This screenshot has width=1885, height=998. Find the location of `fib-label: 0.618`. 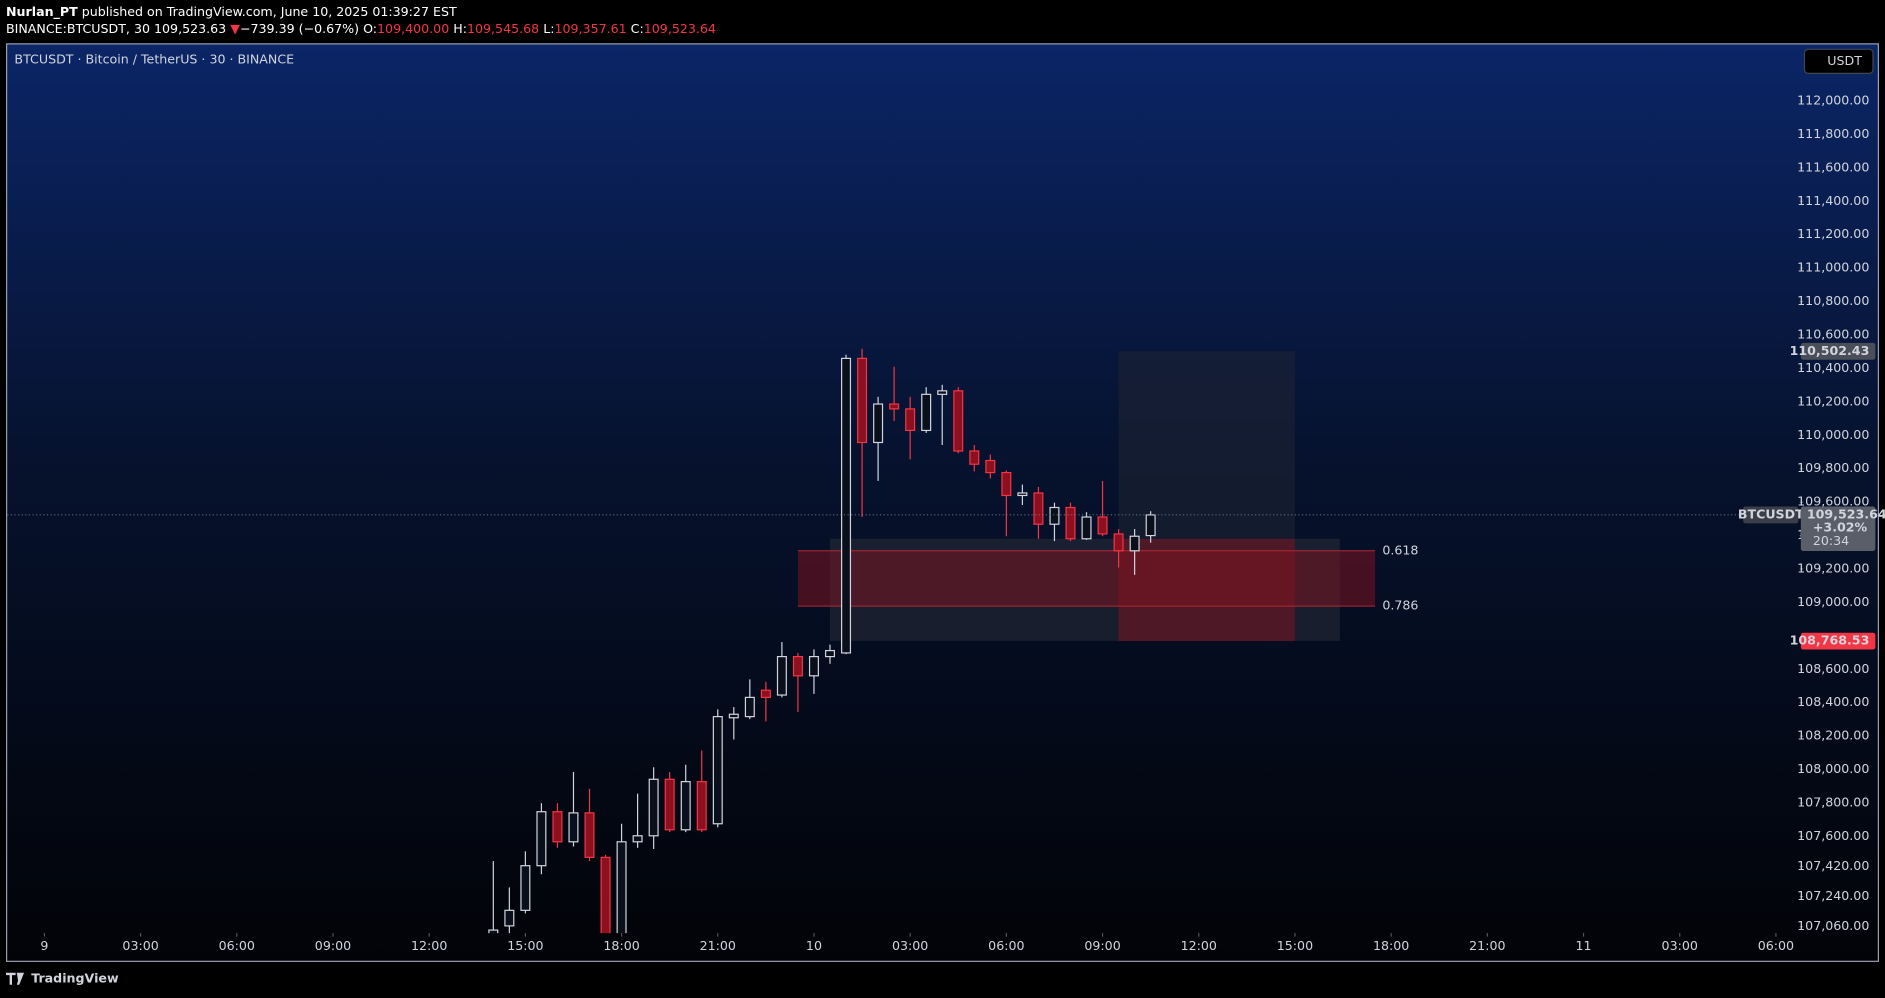

fib-label: 0.618 is located at coordinates (1400, 549).